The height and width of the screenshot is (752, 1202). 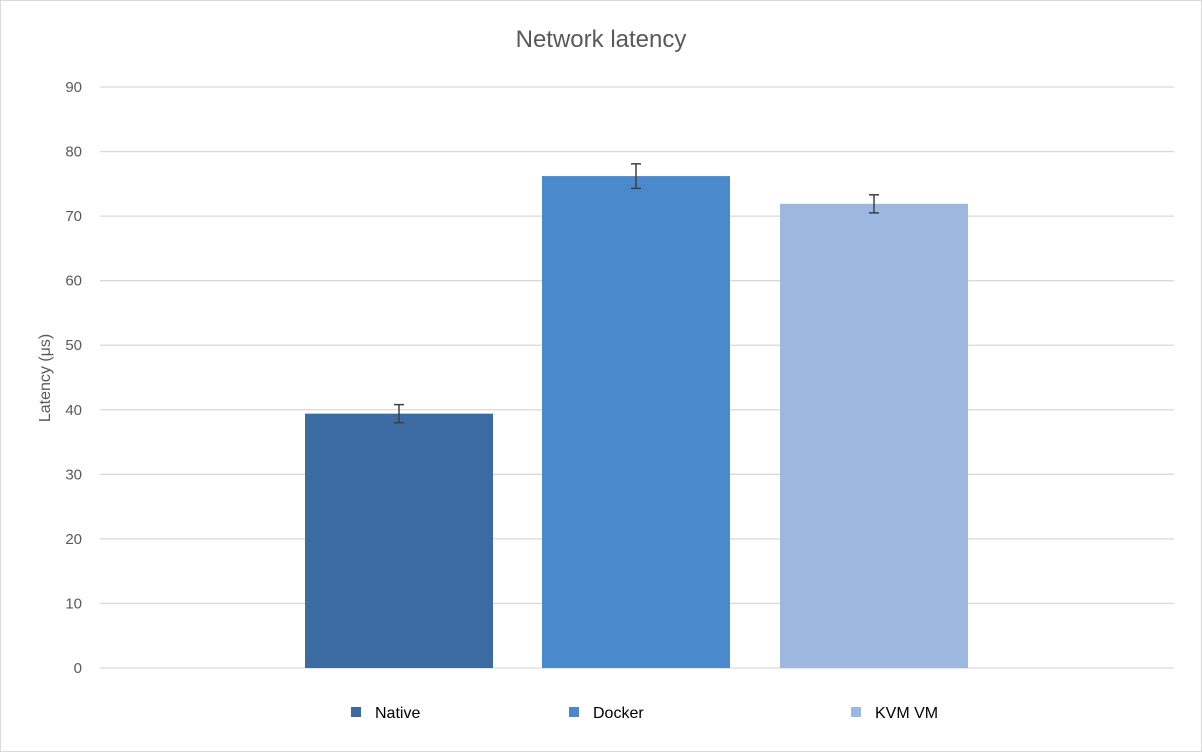 What do you see at coordinates (397, 713) in the screenshot?
I see `legend-label: Native` at bounding box center [397, 713].